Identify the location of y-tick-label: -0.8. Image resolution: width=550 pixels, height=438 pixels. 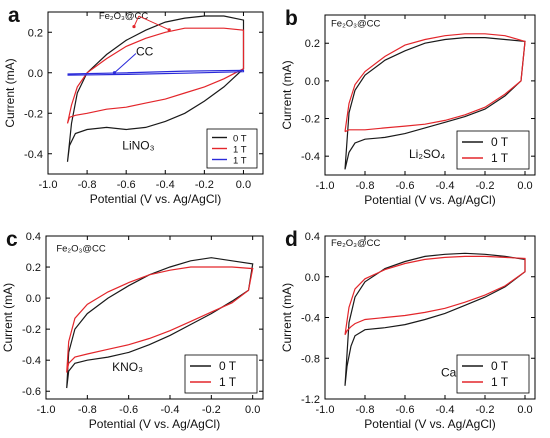
(310, 359).